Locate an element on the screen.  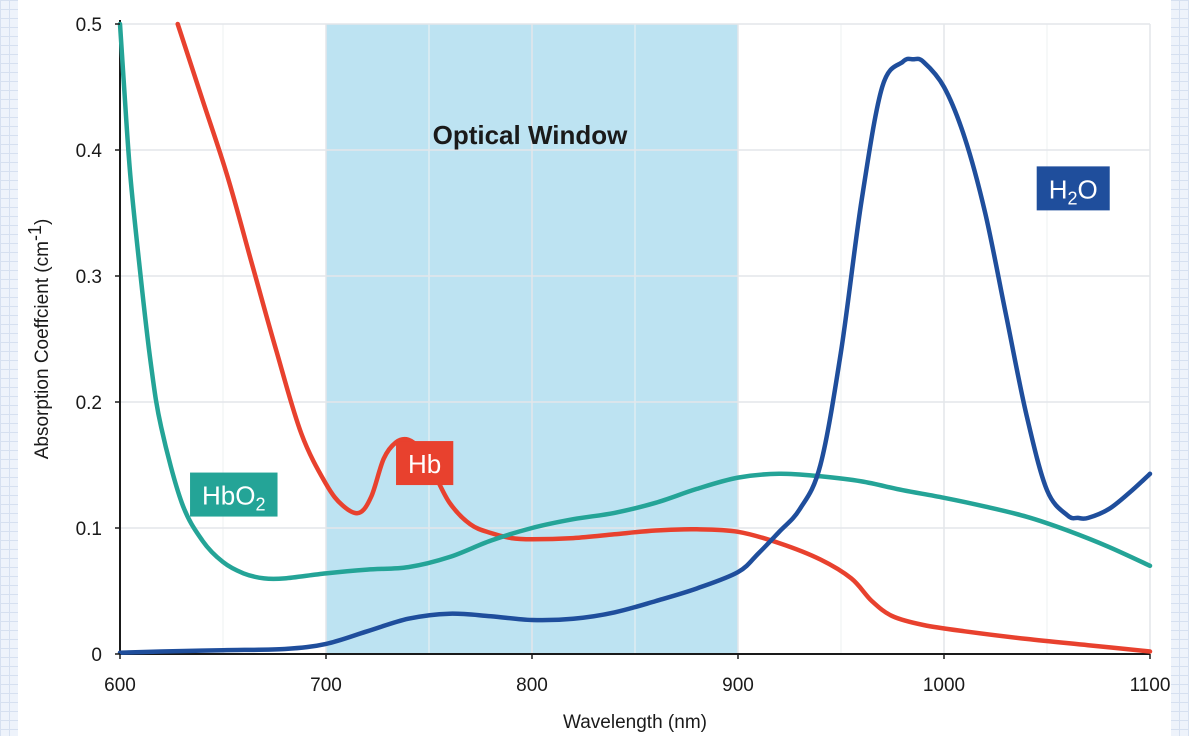
x-tick-label-800: 800 is located at coordinates (532, 685).